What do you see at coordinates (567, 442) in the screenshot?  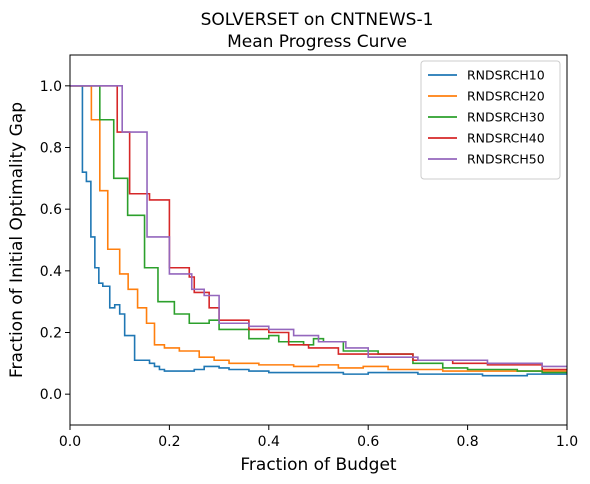 I see `x-tick-label: 1.0` at bounding box center [567, 442].